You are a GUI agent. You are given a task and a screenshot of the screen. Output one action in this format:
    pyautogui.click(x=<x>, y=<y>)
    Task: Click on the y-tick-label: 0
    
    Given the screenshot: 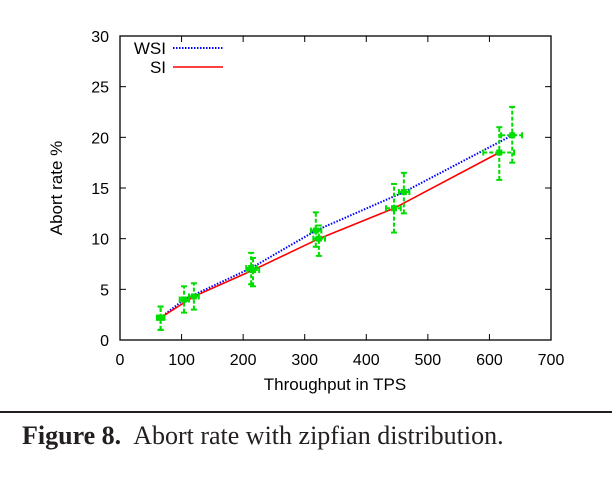 What is the action you would take?
    pyautogui.click(x=104, y=341)
    